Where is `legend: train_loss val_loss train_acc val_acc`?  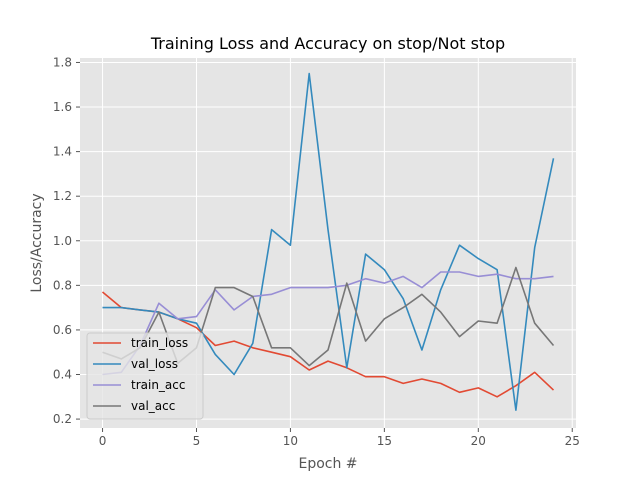
legend: train_loss val_loss train_acc val_acc is located at coordinates (145, 376).